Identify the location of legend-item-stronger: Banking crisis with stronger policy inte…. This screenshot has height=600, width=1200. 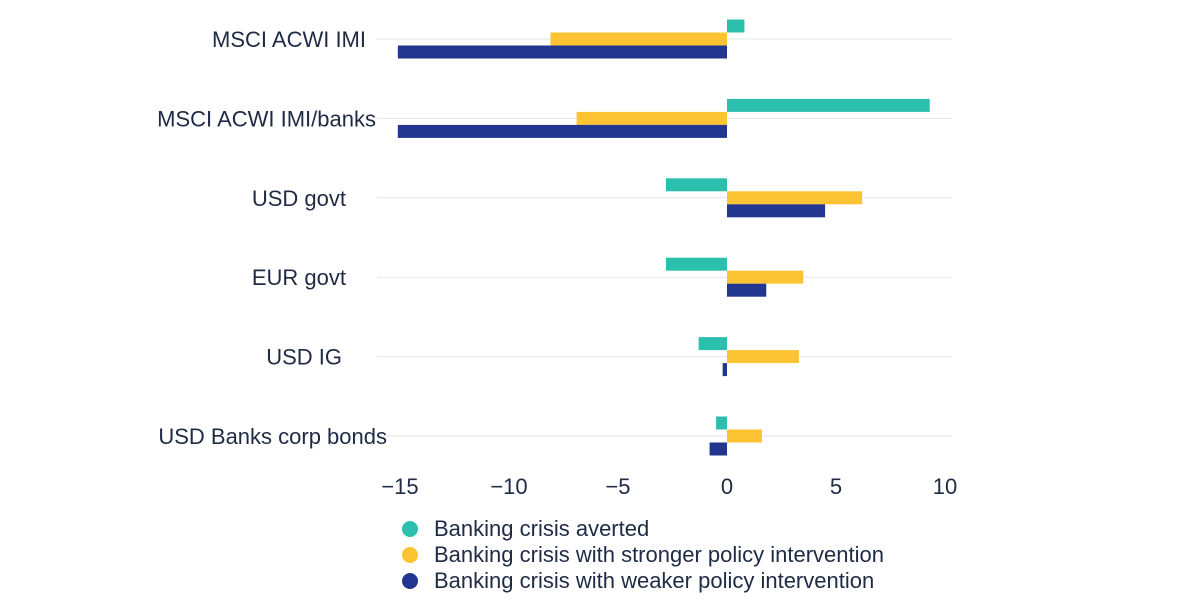
(643, 555).